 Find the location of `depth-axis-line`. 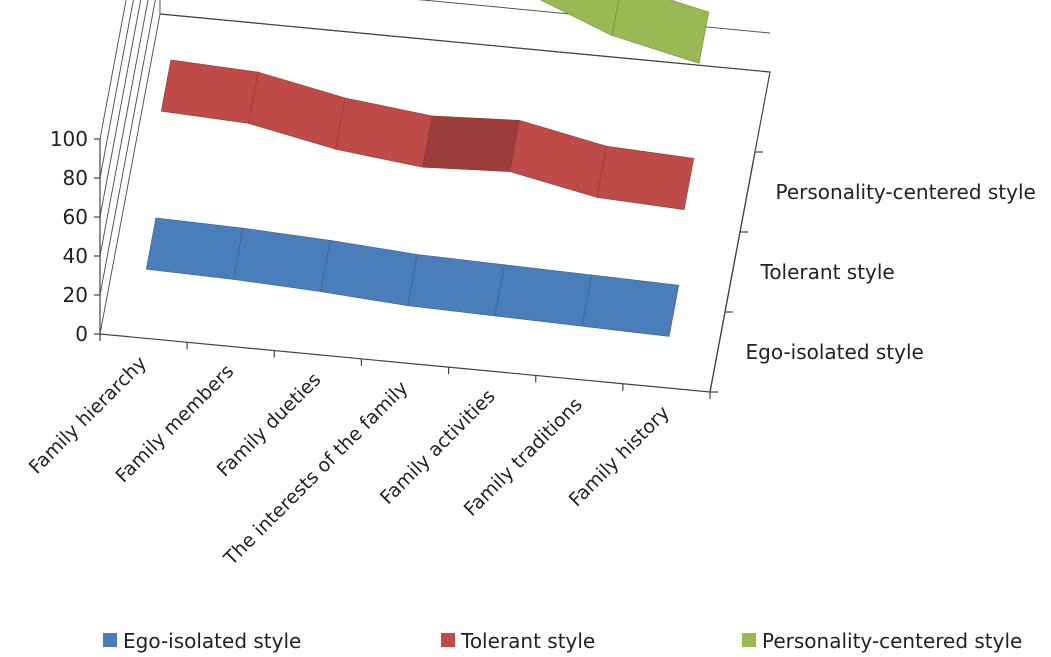

depth-axis-line is located at coordinates (732, 272).